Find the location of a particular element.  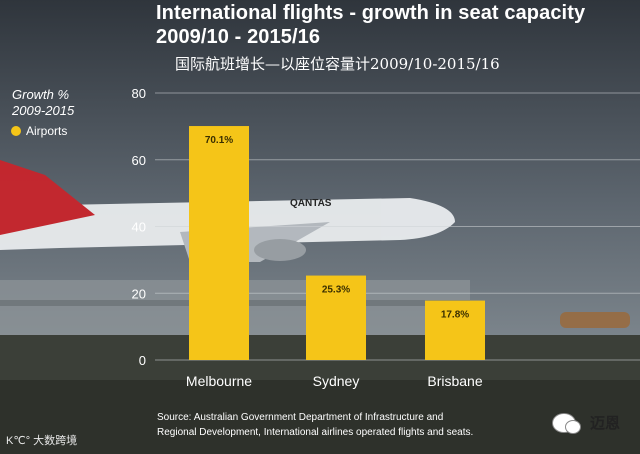

y-axis-label-sub: 2009-2015 is located at coordinates (43, 110).